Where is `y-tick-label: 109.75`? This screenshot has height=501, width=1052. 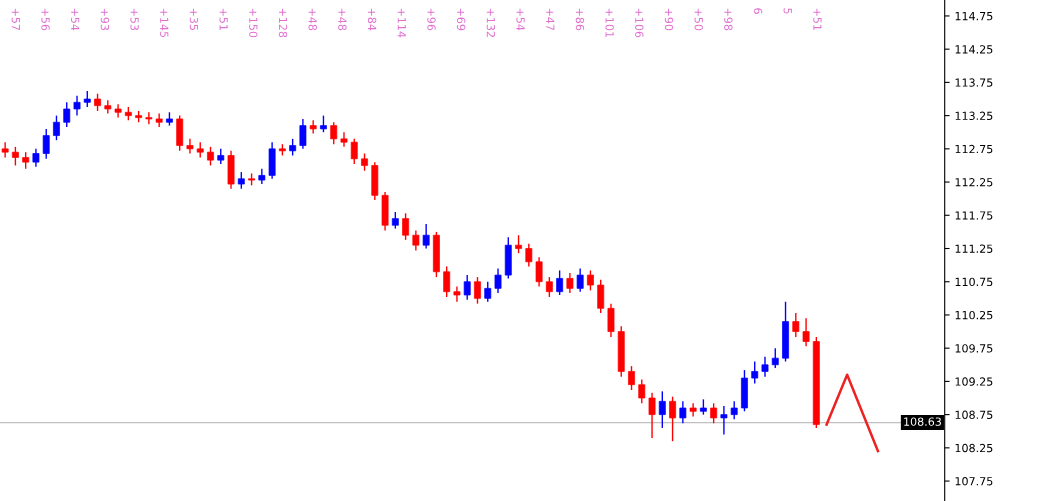 y-tick-label: 109.75 is located at coordinates (974, 348).